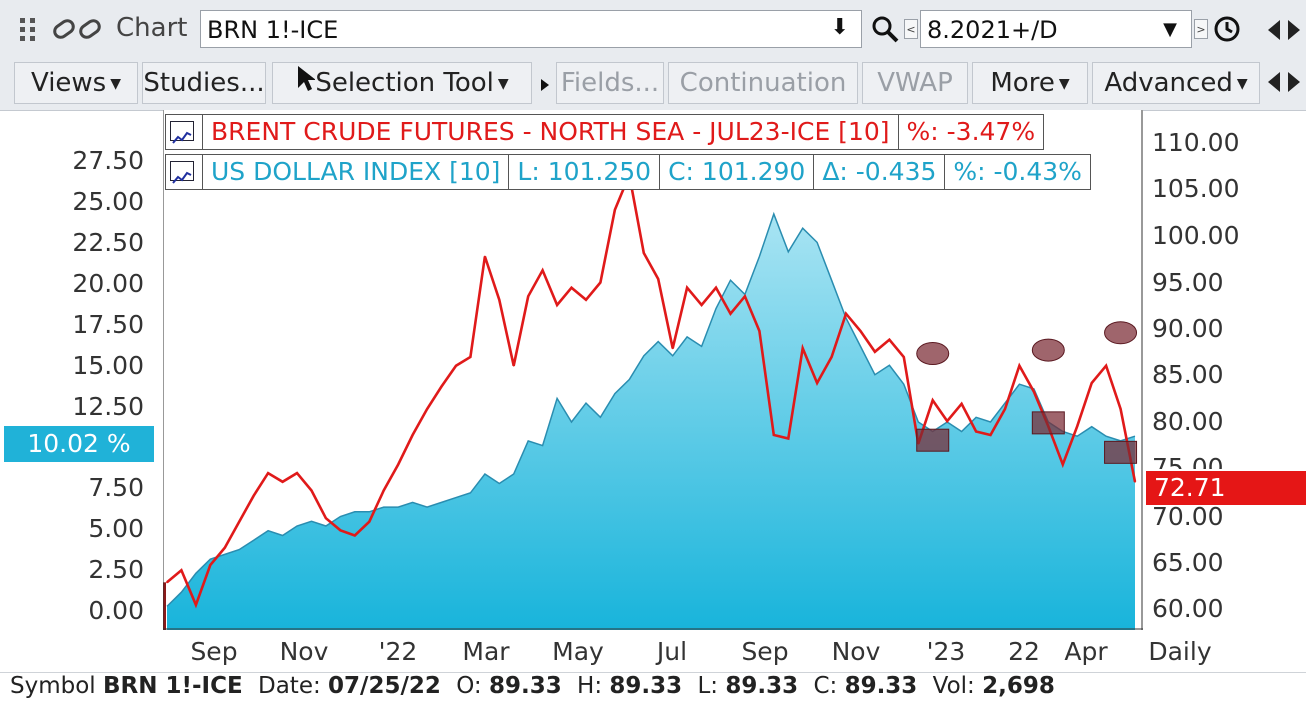 This screenshot has height=711, width=1306. Describe the element at coordinates (1188, 421) in the screenshot. I see `right-axis-tick: 80.00` at that location.